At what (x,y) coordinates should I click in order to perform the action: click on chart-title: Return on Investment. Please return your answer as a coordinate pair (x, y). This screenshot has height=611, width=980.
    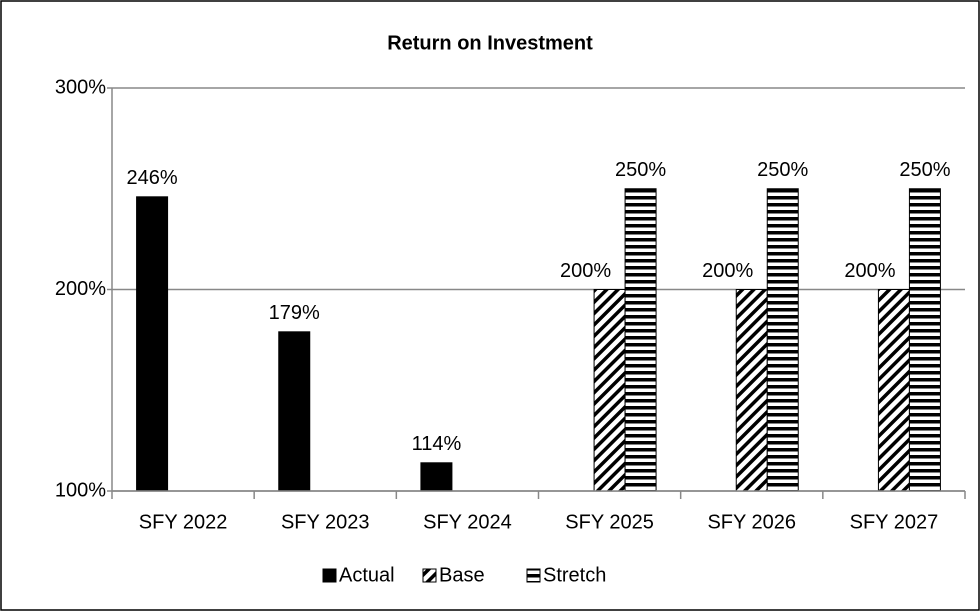
    Looking at the image, I should click on (490, 43).